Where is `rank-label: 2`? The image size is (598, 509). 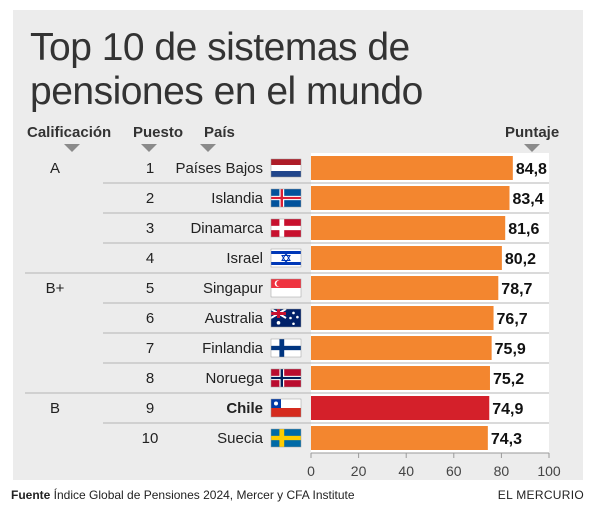 rank-label: 2 is located at coordinates (150, 198).